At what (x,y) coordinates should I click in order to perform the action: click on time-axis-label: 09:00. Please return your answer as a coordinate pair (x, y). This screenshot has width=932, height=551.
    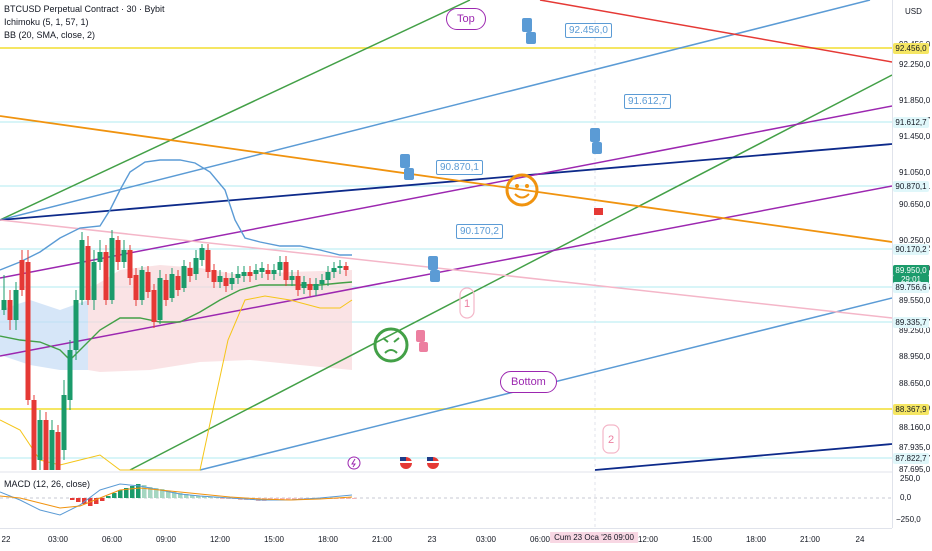
    Looking at the image, I should click on (166, 539).